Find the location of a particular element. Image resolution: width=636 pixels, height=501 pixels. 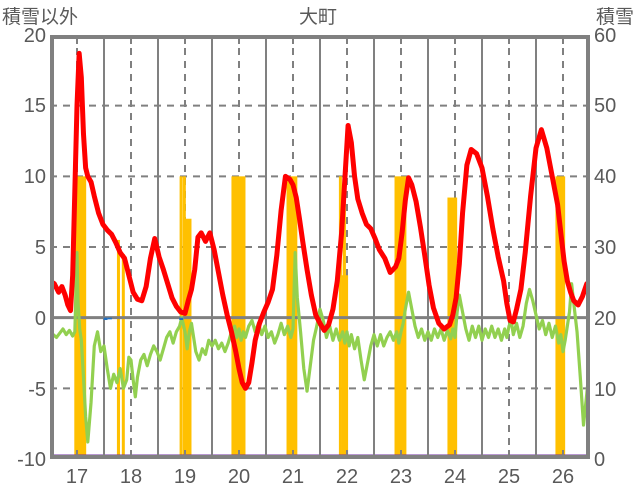

x-tick-4: 21 is located at coordinates (293, 477).